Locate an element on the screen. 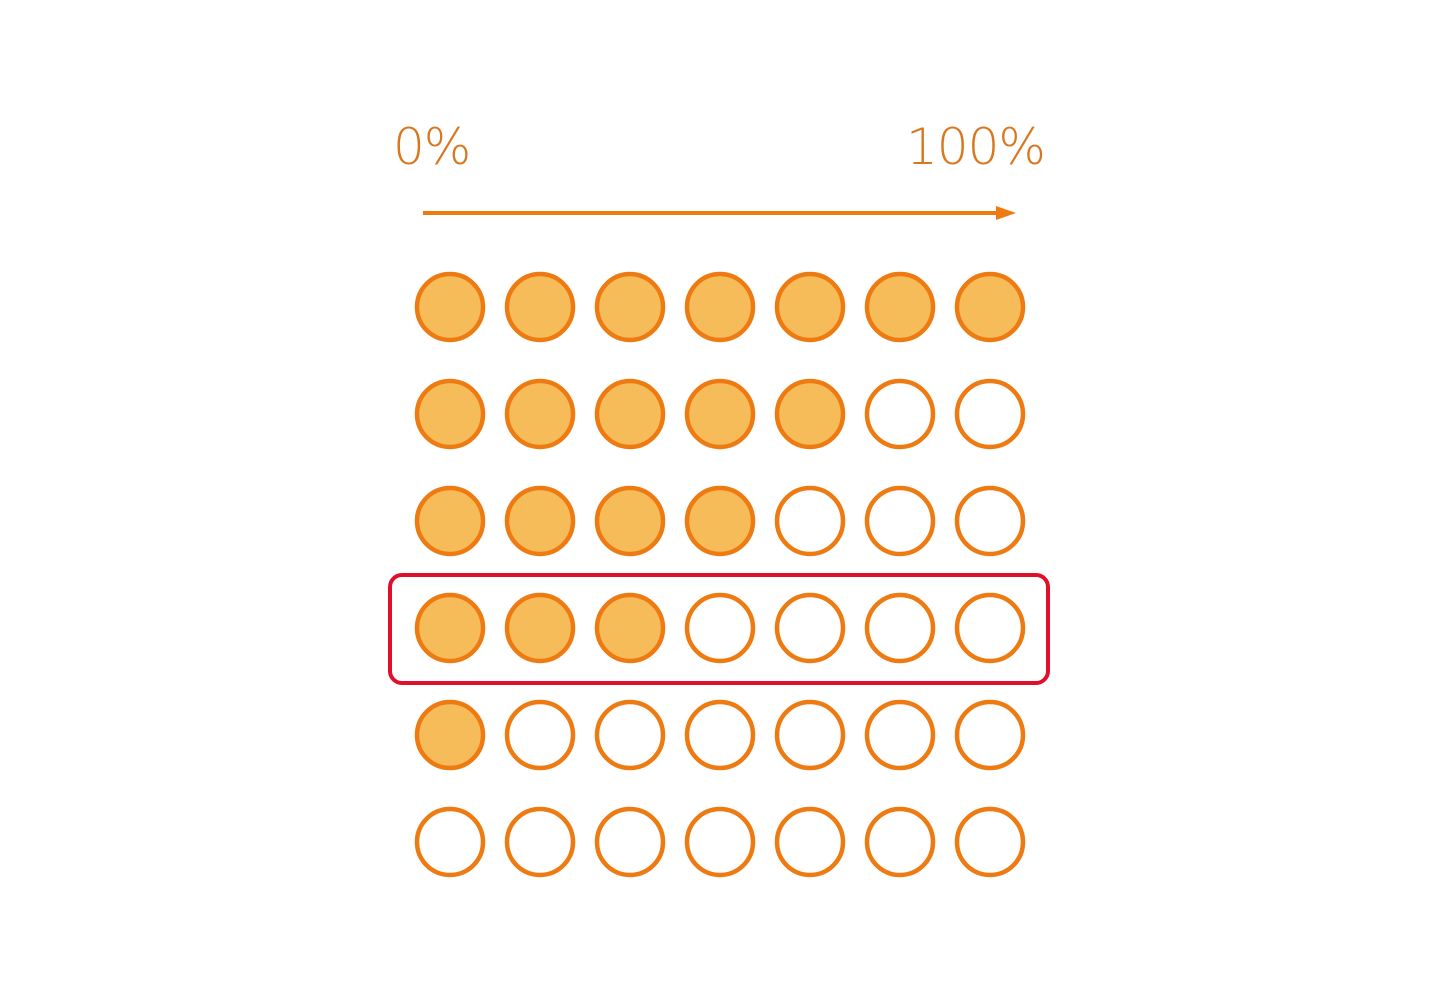 The height and width of the screenshot is (984, 1440). scale-min-label: 0% is located at coordinates (432, 147).